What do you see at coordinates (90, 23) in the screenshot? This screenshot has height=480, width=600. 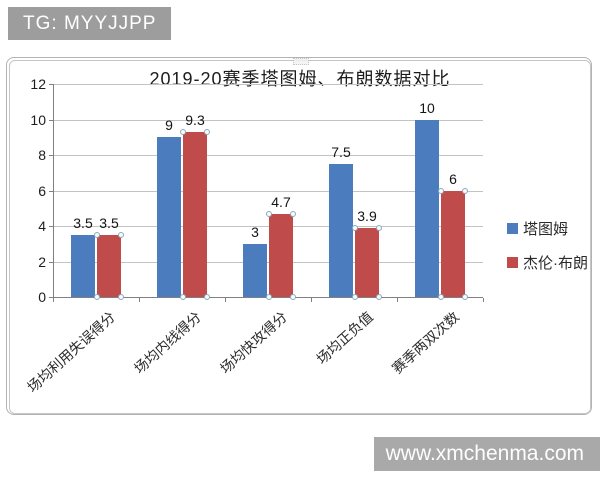 I see `tg-watermark-badge: TG: MYYJJPP` at bounding box center [90, 23].